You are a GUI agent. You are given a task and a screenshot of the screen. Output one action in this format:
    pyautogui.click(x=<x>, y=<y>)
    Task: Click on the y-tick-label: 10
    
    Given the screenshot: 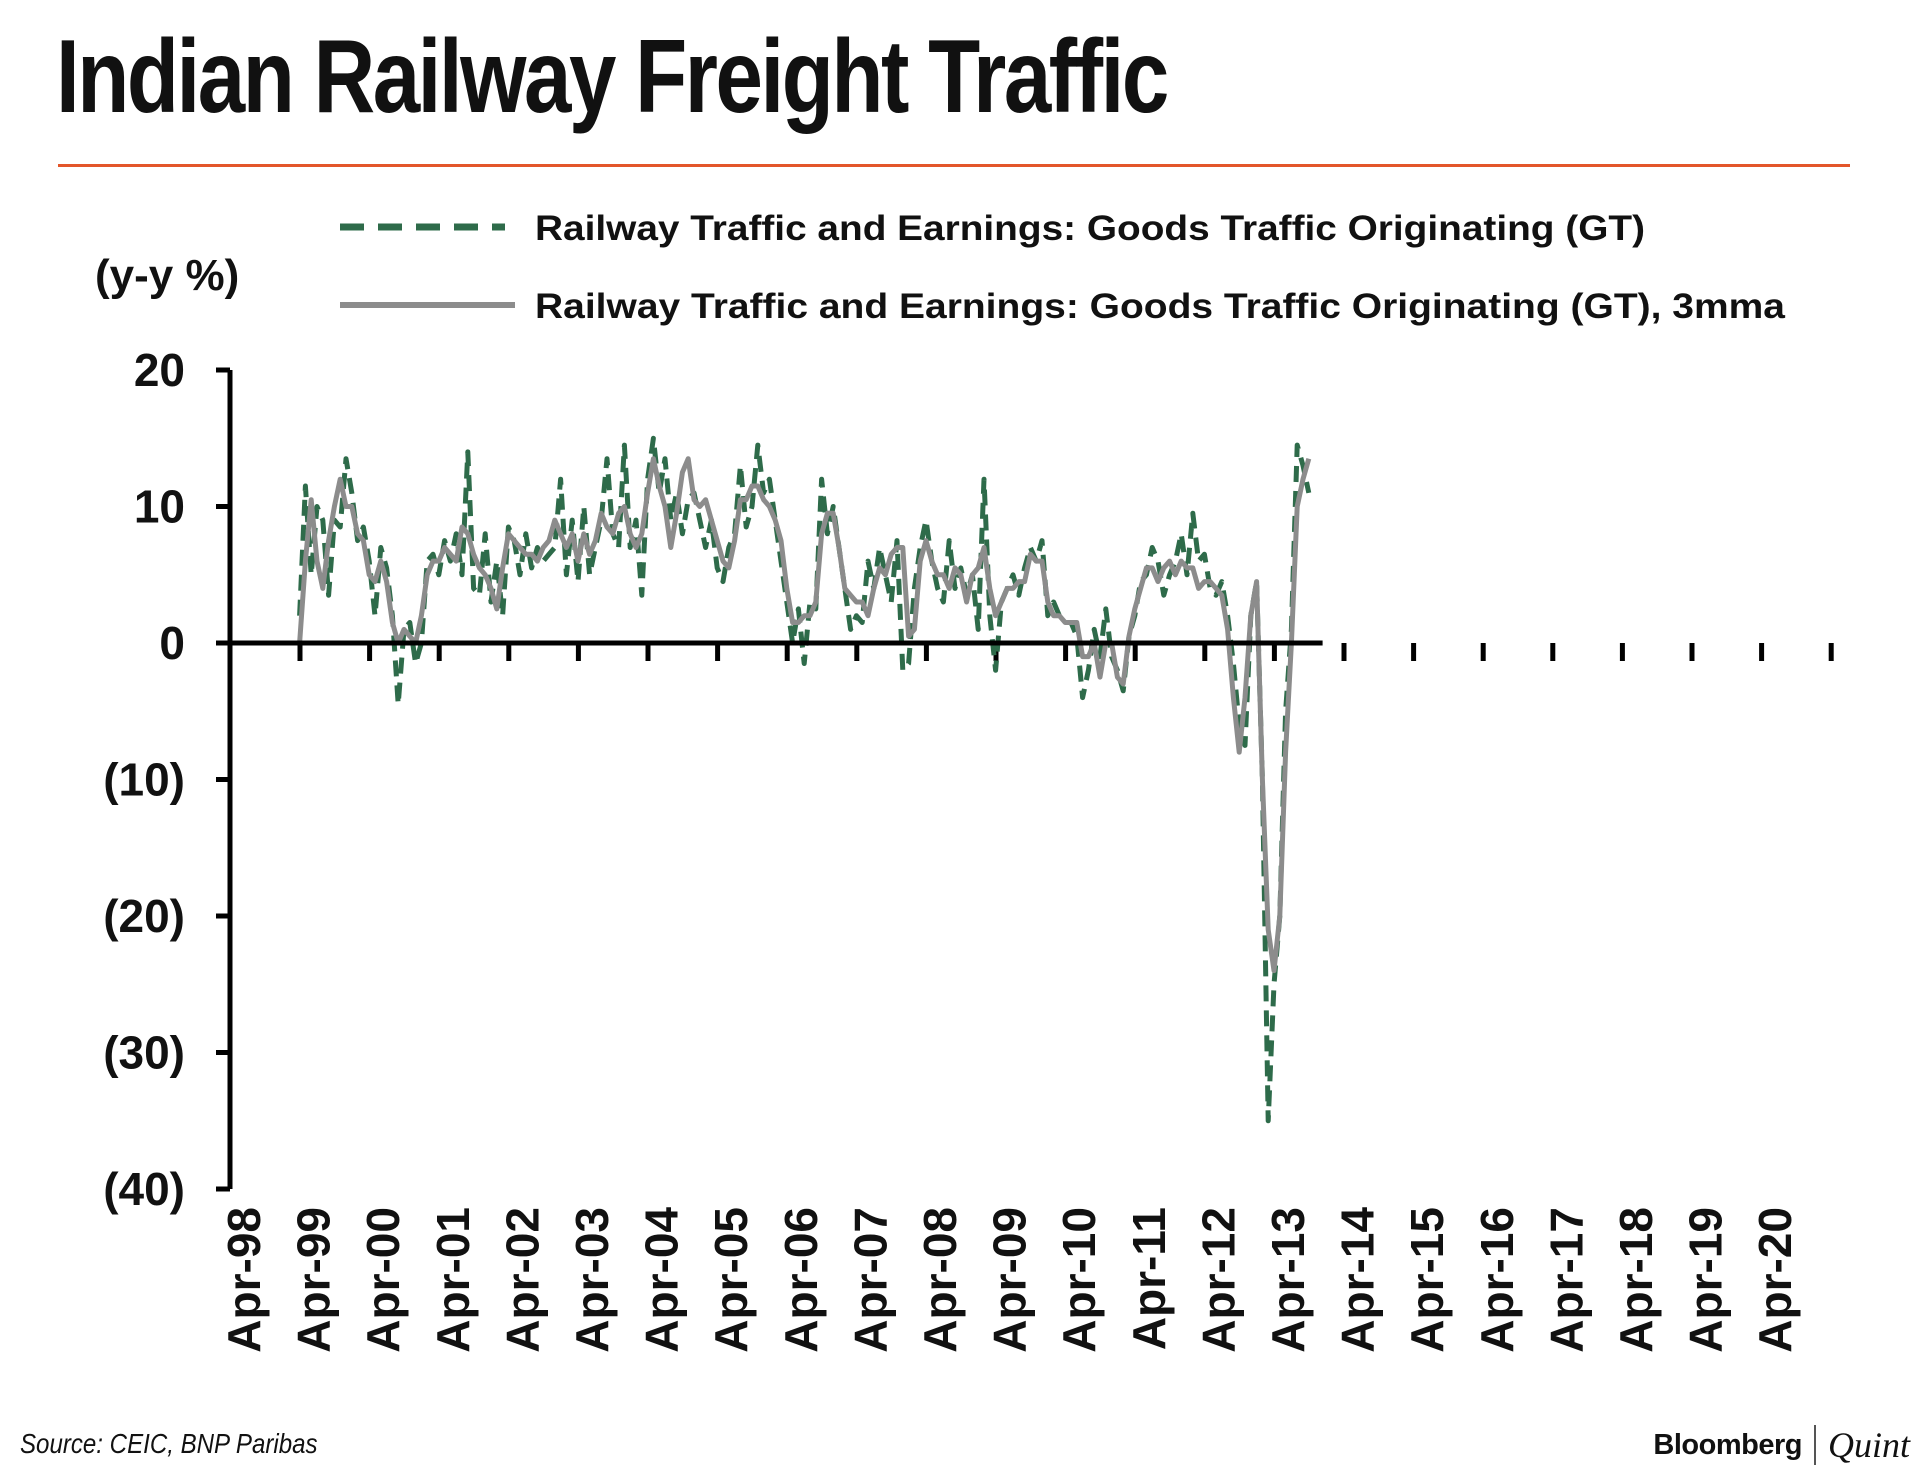 What is the action you would take?
    pyautogui.click(x=159, y=507)
    